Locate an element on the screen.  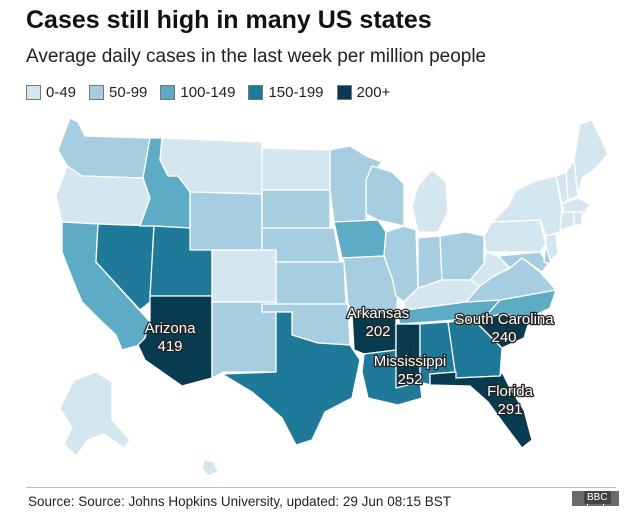
callout-value-south-carolina: 240 is located at coordinates (503, 337).